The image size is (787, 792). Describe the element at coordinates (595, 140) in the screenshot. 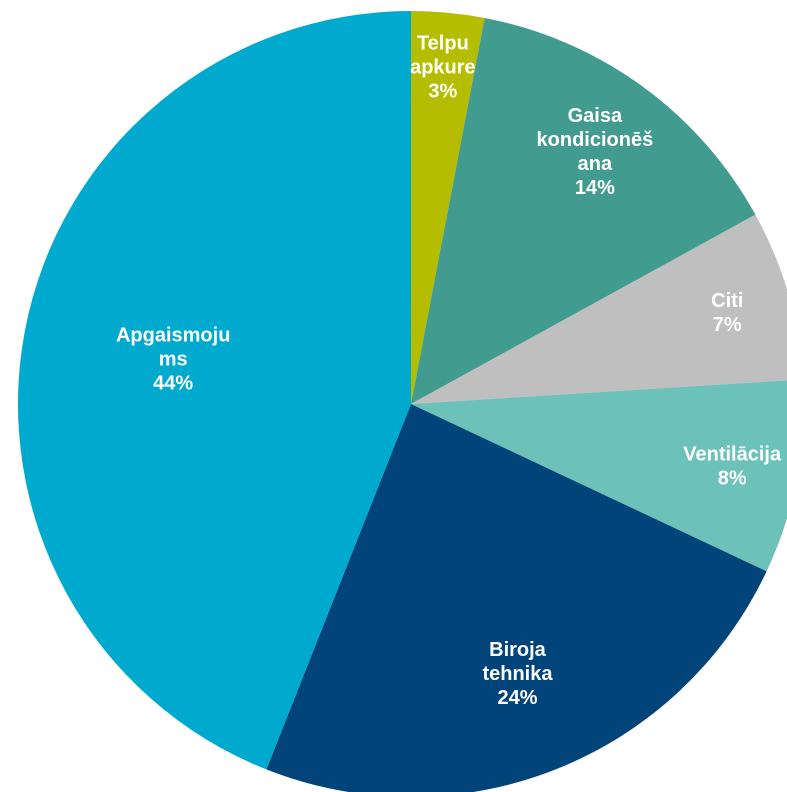

I see `slice-label: Gaisa kondicionēš ana` at that location.